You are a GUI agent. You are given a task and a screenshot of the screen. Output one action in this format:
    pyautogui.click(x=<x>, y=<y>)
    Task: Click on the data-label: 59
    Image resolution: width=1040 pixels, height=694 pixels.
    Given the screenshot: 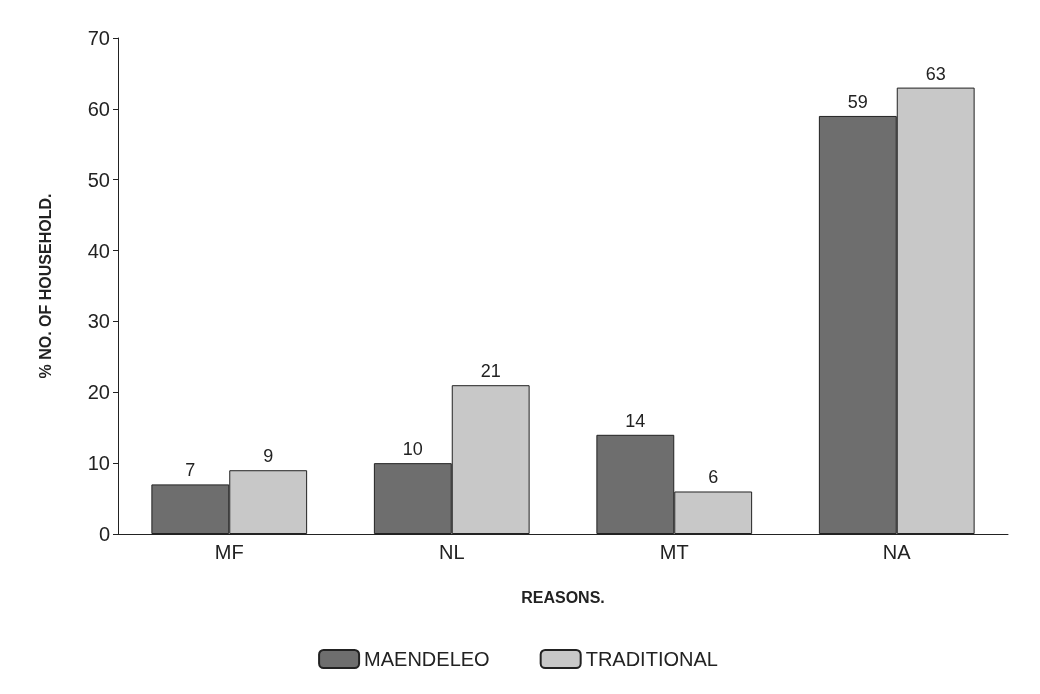 What is the action you would take?
    pyautogui.click(x=857, y=101)
    